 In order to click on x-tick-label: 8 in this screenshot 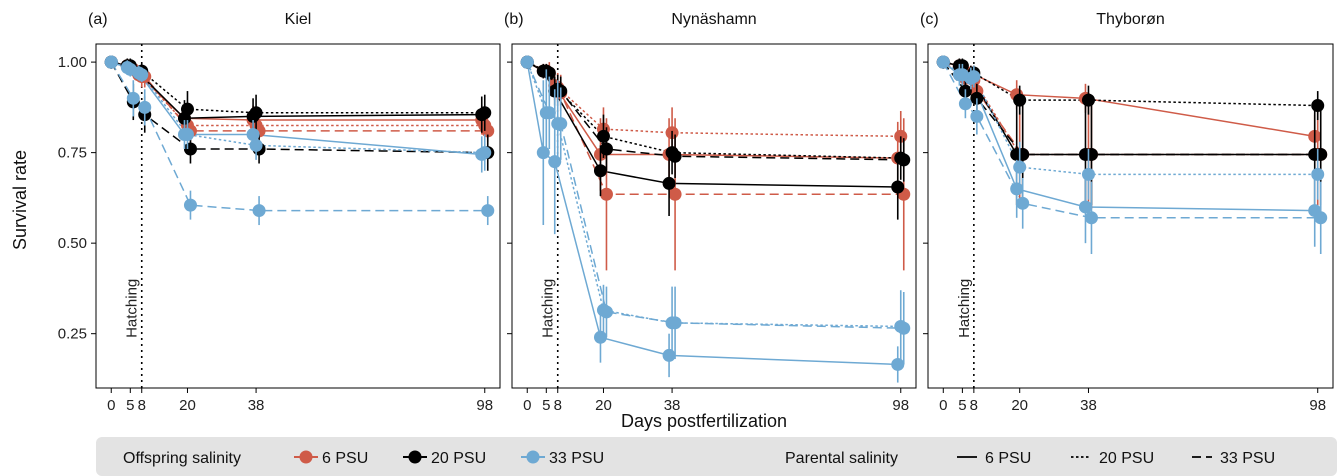, I will do `click(974, 405)`.